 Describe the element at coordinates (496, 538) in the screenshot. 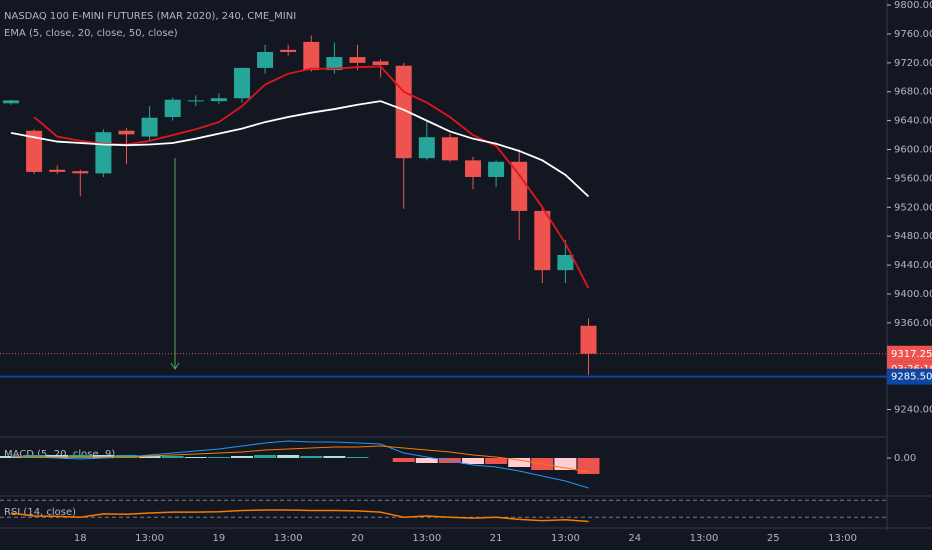

I see `x-tick-label: 21` at that location.